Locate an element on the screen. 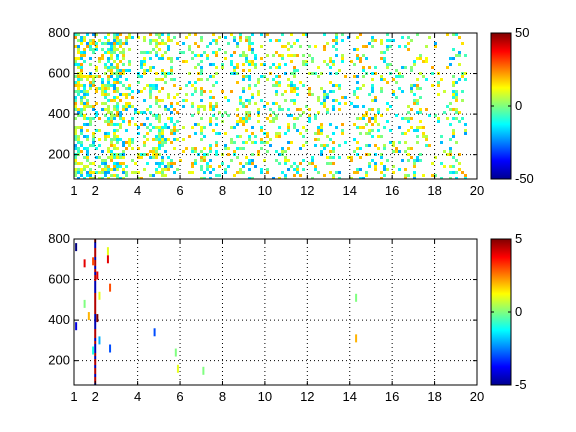 The width and height of the screenshot is (576, 432). x-tick-label: 10 is located at coordinates (265, 190).